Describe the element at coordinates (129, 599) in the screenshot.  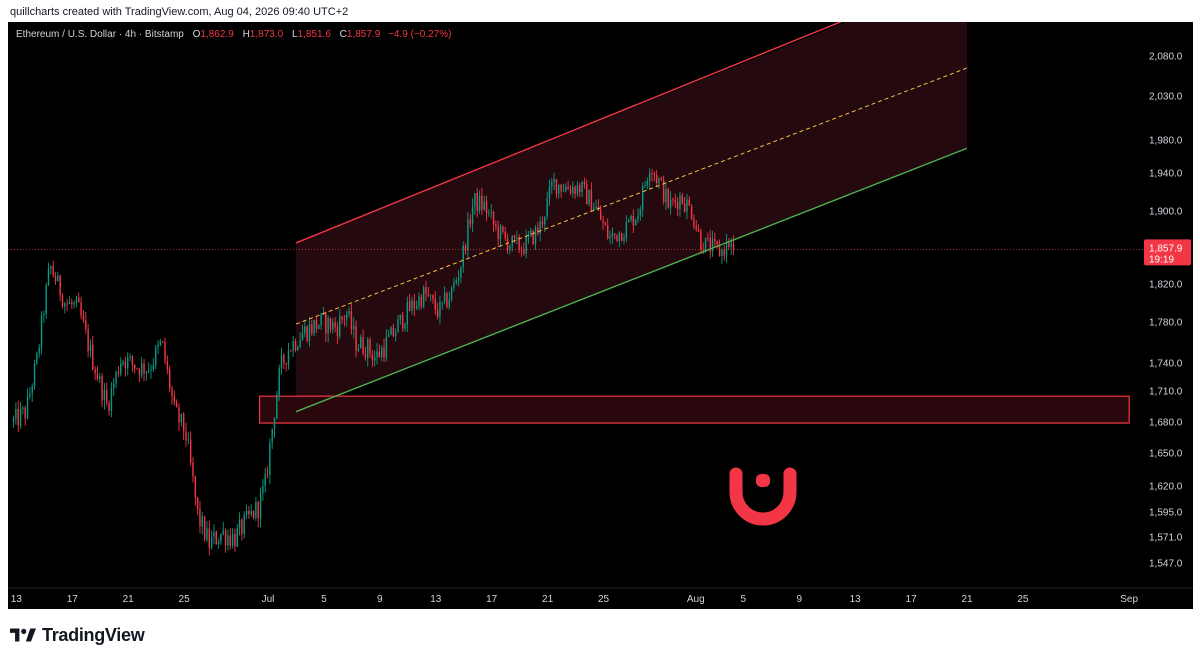
I see `time-tick-label: 21` at that location.